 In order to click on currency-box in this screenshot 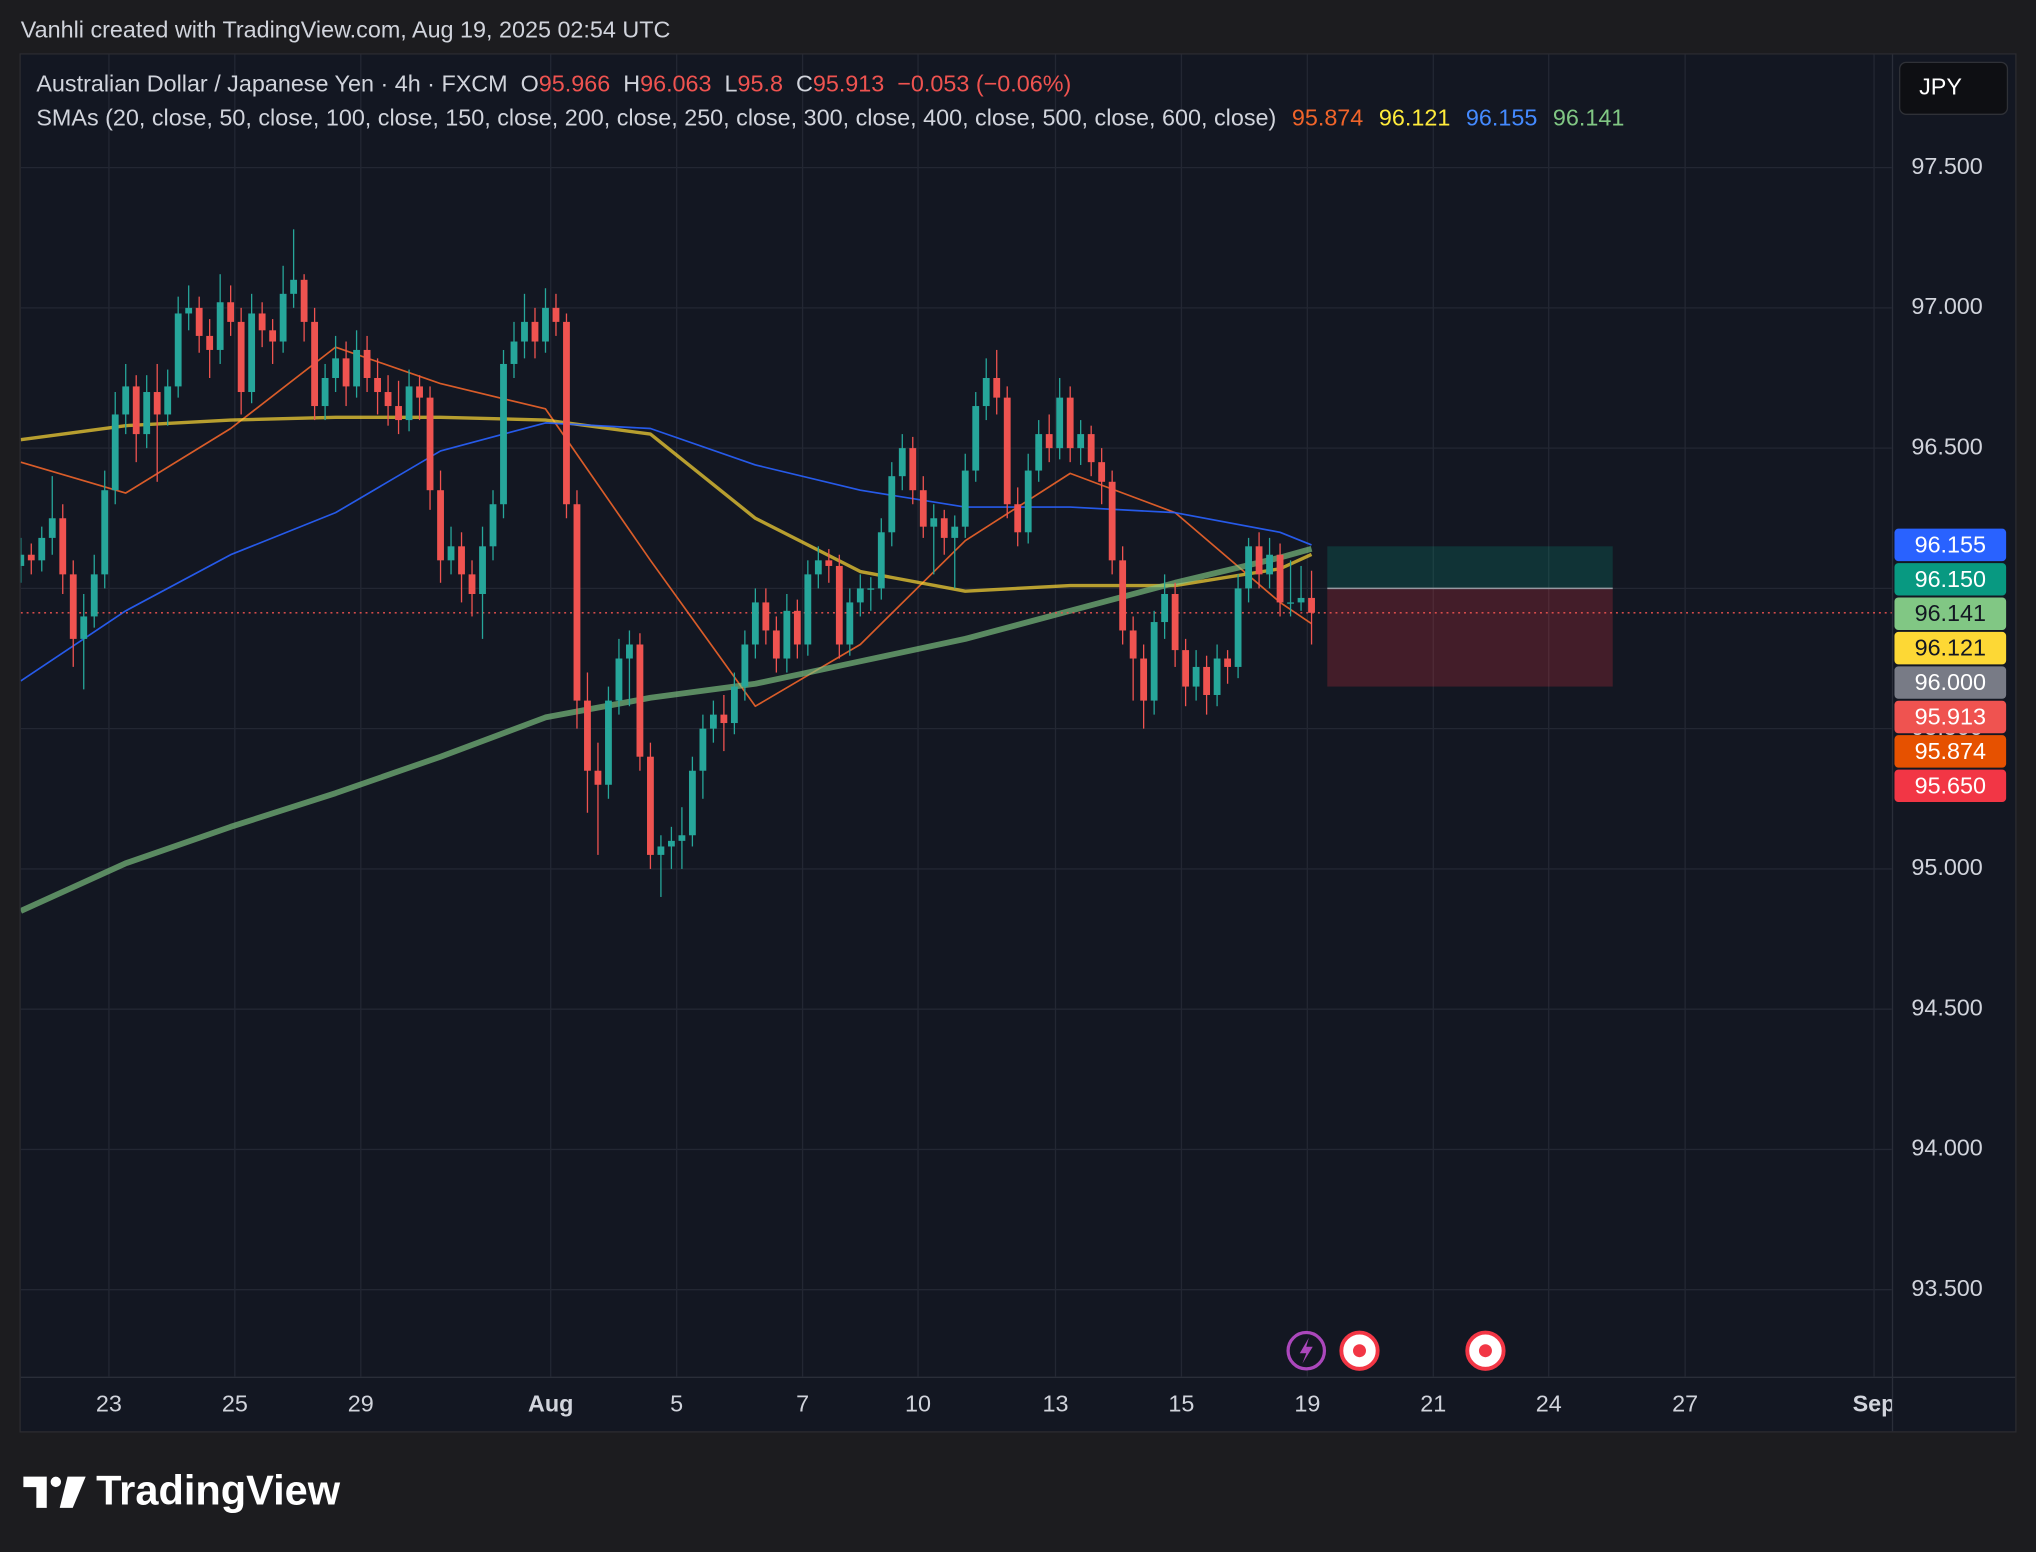, I will do `click(1954, 88)`.